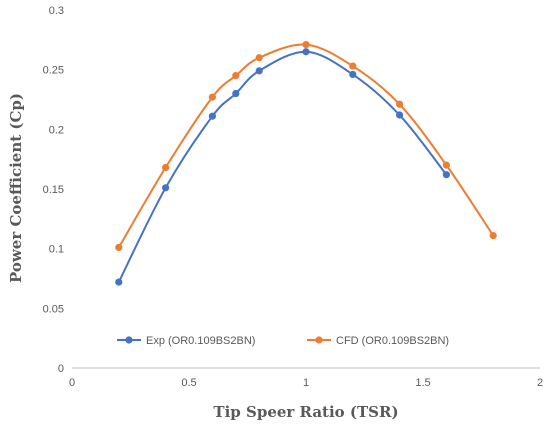 This screenshot has width=550, height=427. I want to click on y-tick-label: 0.05, so click(53, 309).